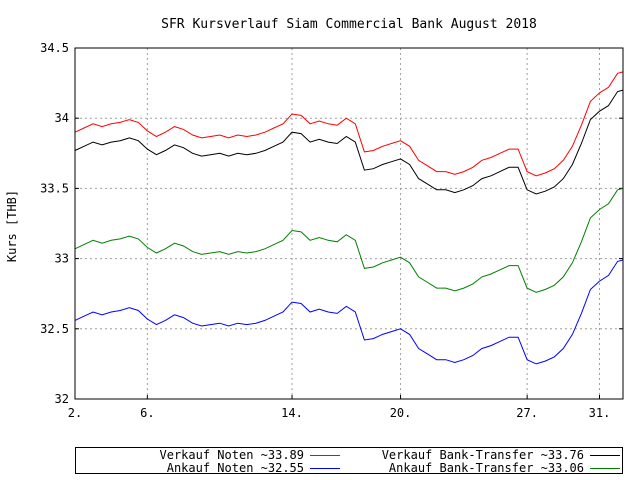 Image resolution: width=640 pixels, height=480 pixels. I want to click on x-tick-label: 14., so click(292, 413).